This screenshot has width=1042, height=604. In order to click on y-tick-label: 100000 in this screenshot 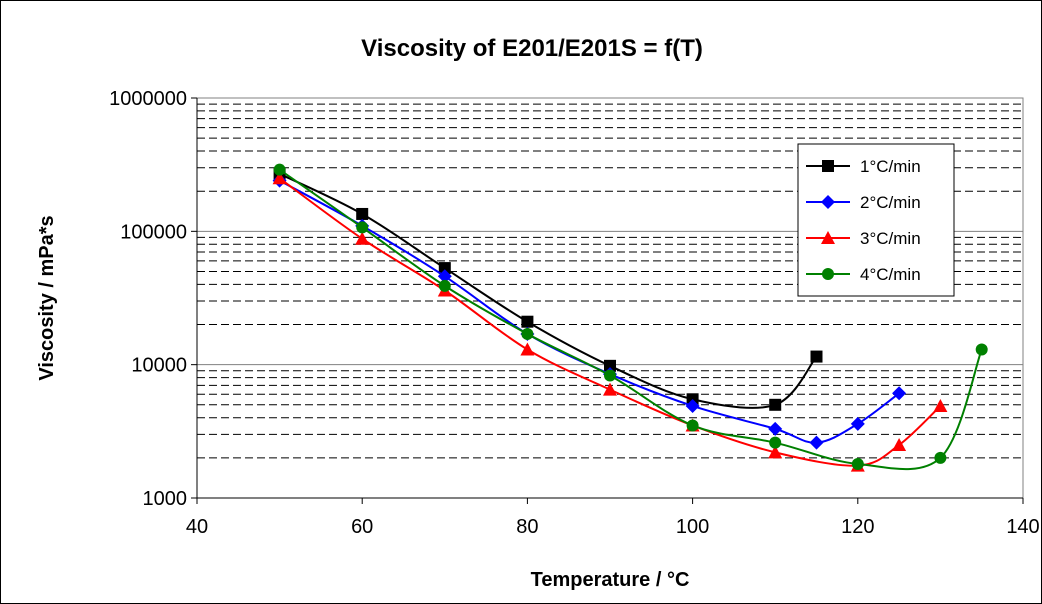, I will do `click(153, 232)`.